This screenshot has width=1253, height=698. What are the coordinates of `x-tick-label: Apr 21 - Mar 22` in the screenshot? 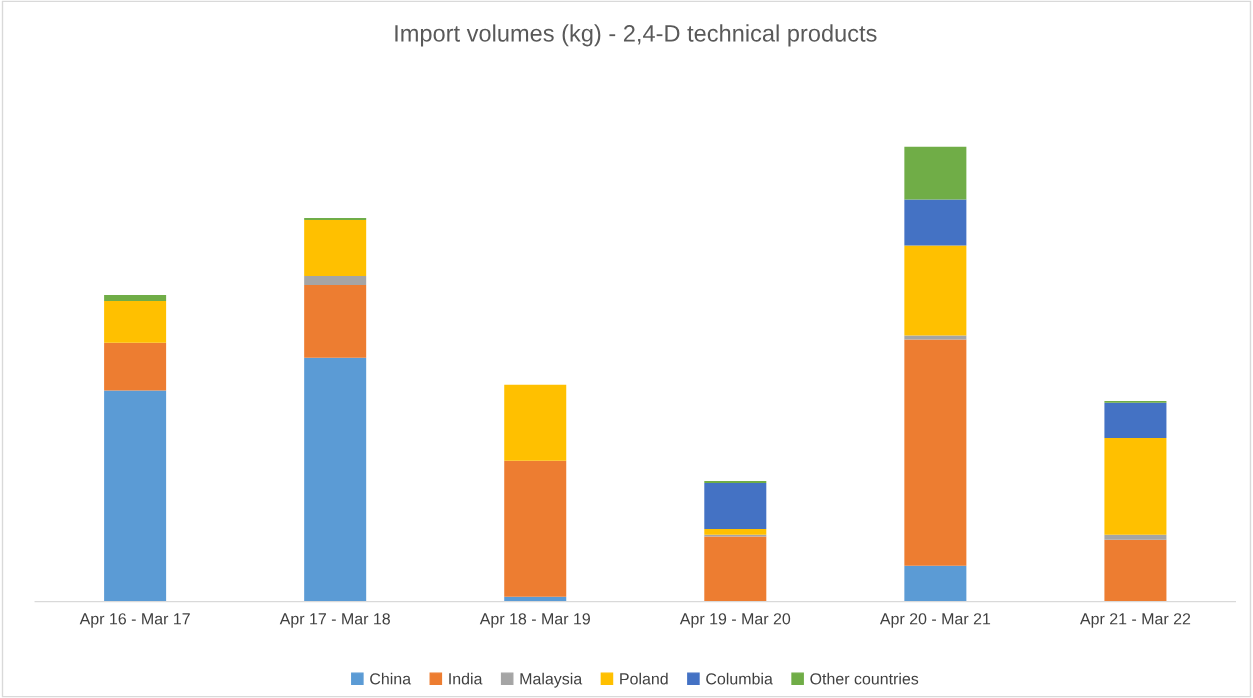 It's located at (1135, 620).